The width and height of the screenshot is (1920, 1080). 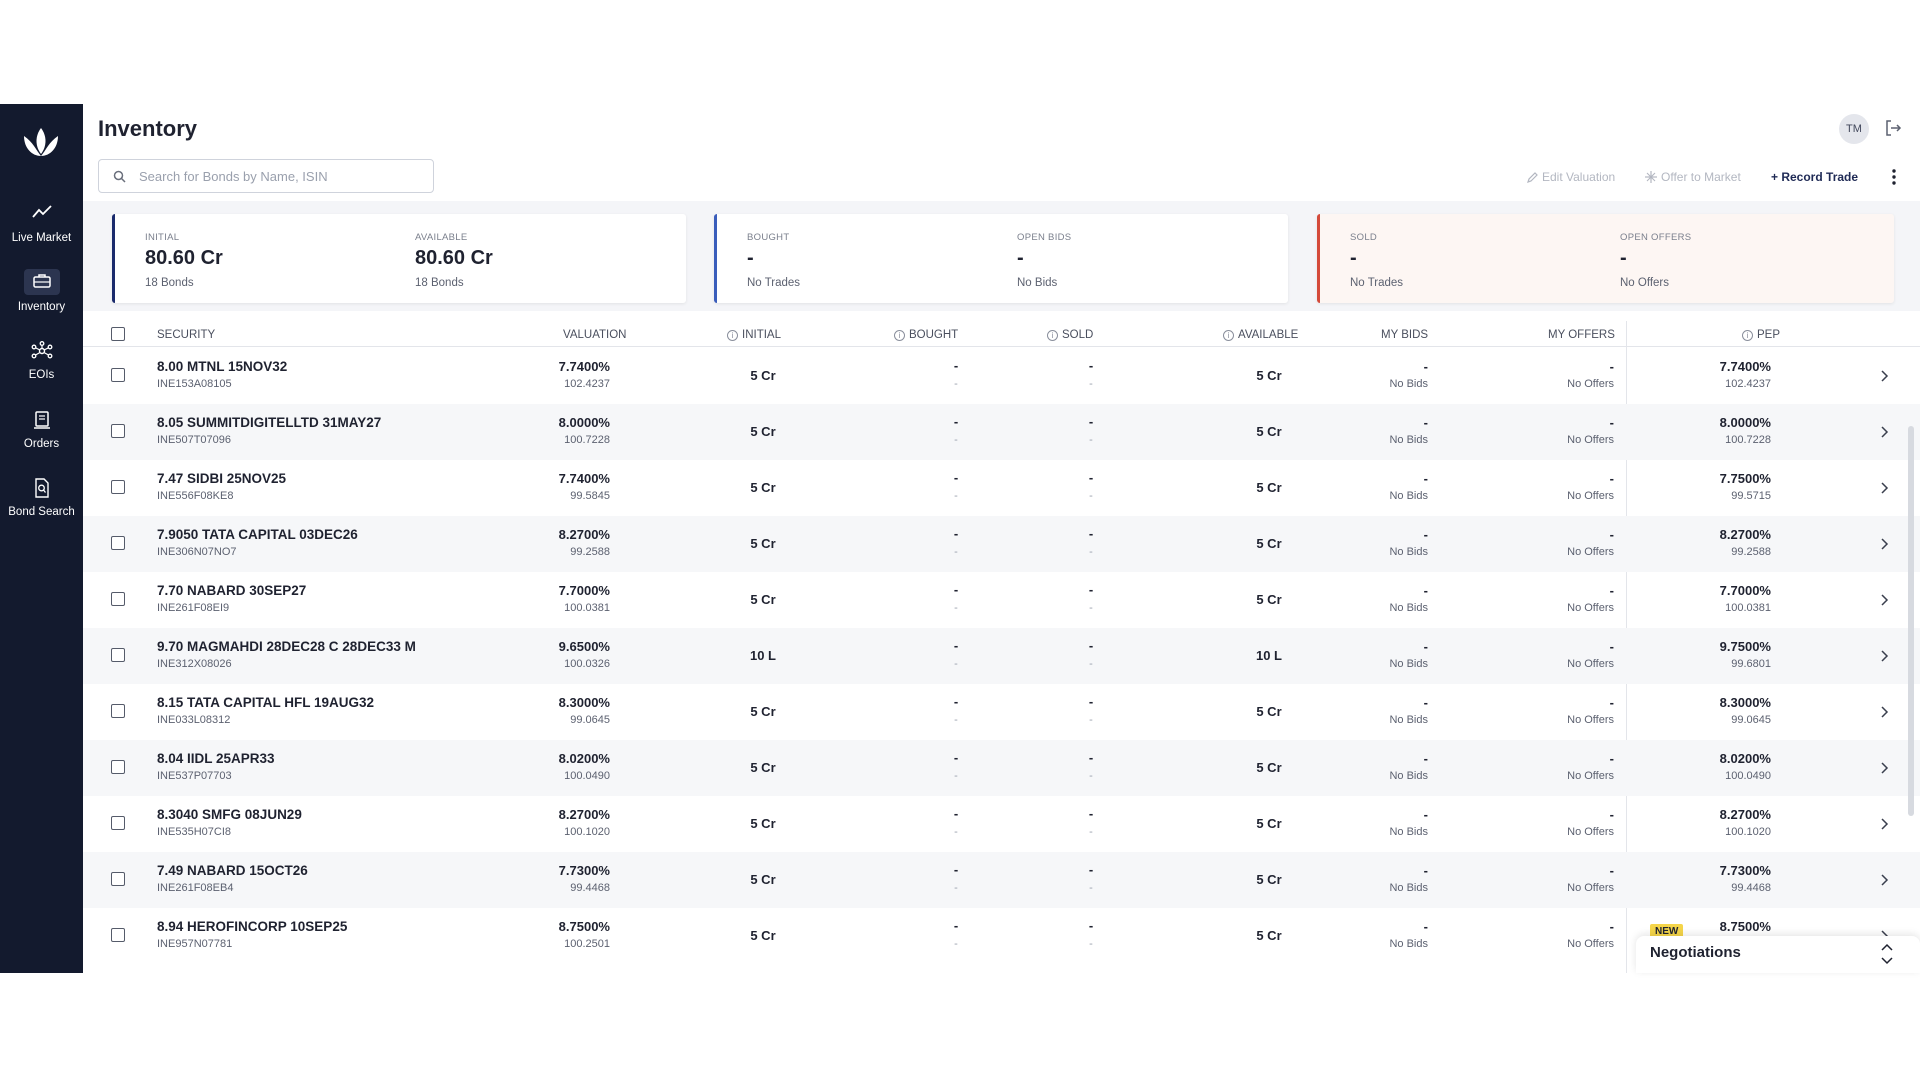 I want to click on sidebar-item-label: Live Market, so click(x=41, y=238).